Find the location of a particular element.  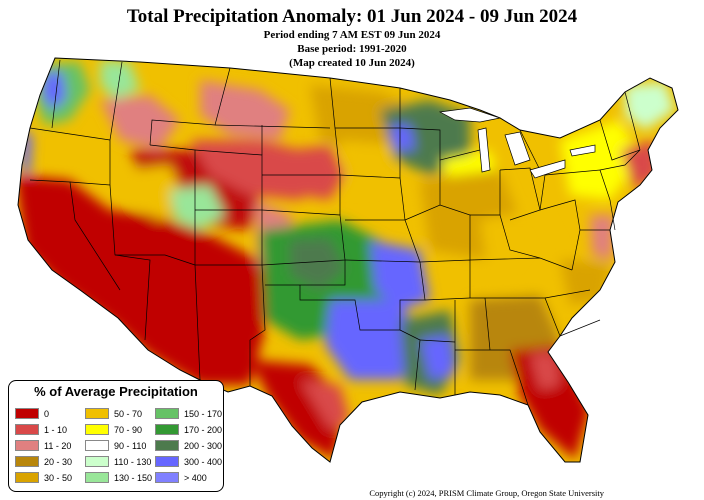

legend-label: 110 - 130 is located at coordinates (133, 461).